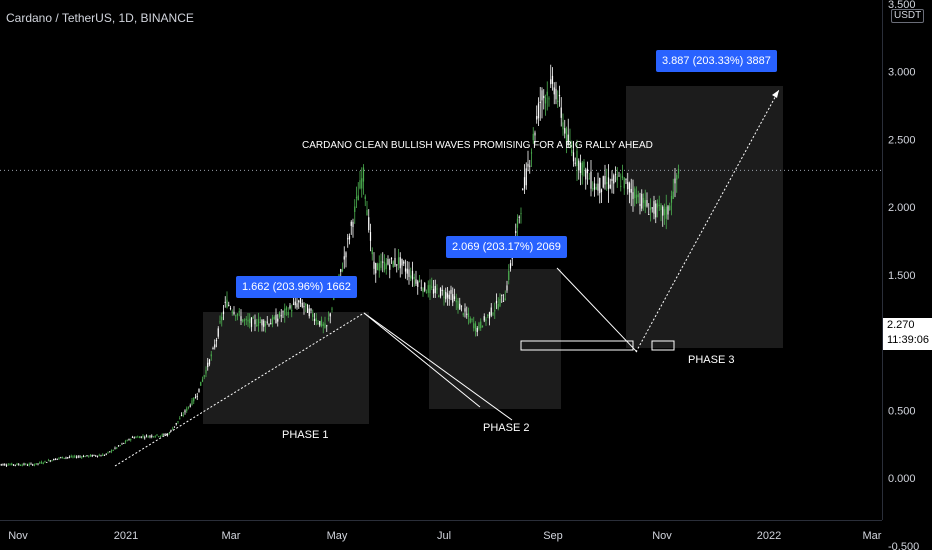 The image size is (932, 550). What do you see at coordinates (597, 310) in the screenshot?
I see `trendline-phase2-fall` at bounding box center [597, 310].